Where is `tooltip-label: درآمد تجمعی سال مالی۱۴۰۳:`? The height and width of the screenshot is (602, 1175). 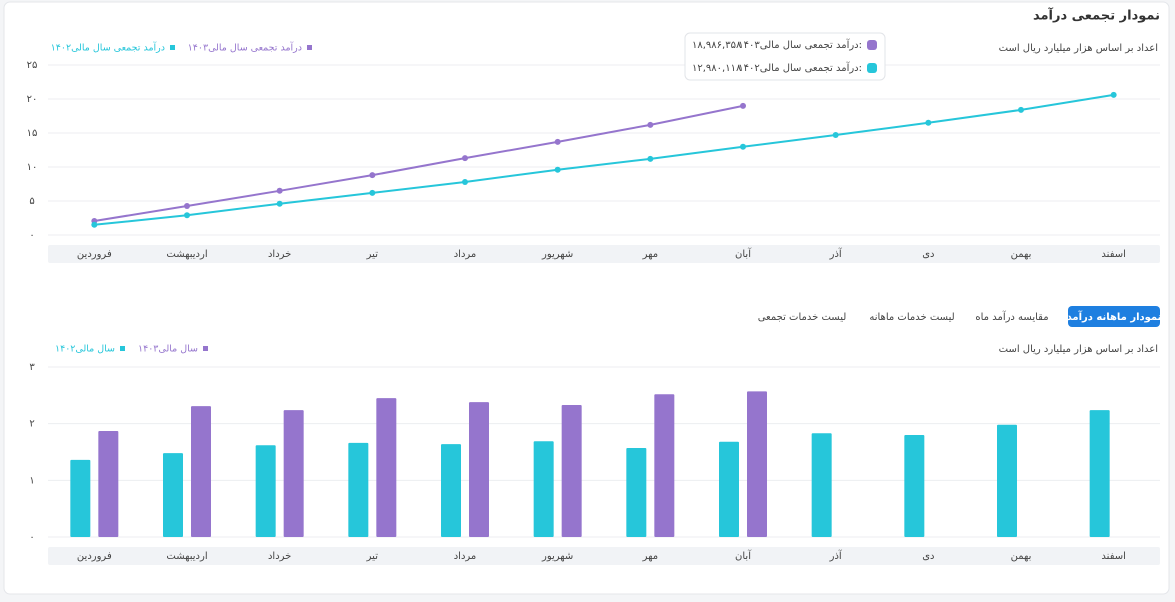 tooltip-label: درآمد تجمعی سال مالی۱۴۰۳: is located at coordinates (800, 44).